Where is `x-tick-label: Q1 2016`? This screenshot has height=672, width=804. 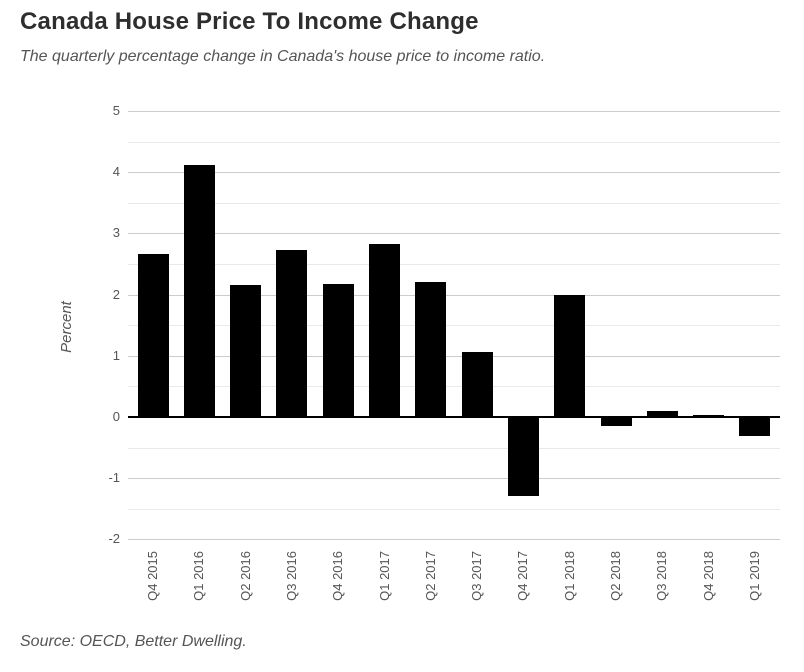
x-tick-label: Q1 2016 is located at coordinates (198, 576).